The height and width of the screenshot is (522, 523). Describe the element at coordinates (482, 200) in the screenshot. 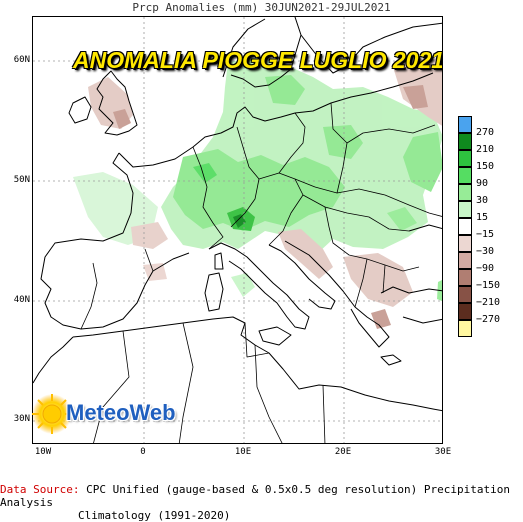

I see `legend-label: 30` at that location.